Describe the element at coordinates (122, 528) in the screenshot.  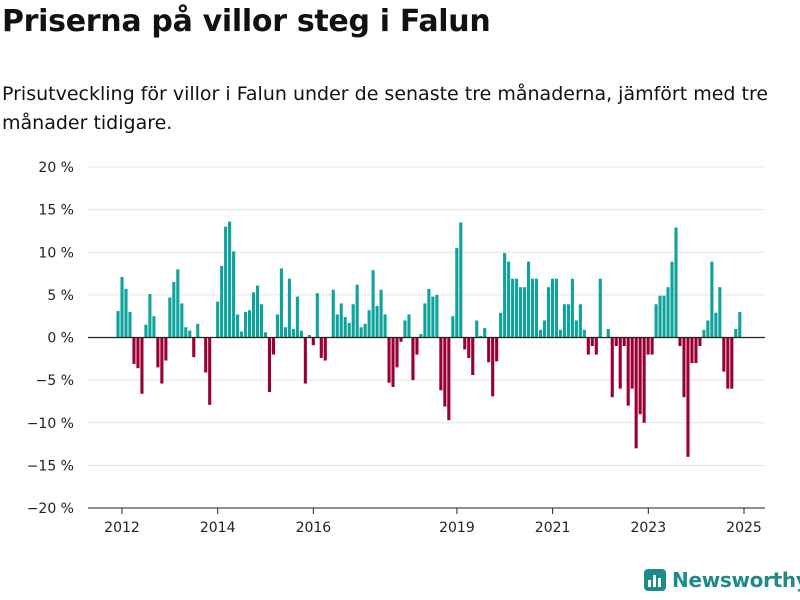
I see `x-tick-label: 2012` at that location.